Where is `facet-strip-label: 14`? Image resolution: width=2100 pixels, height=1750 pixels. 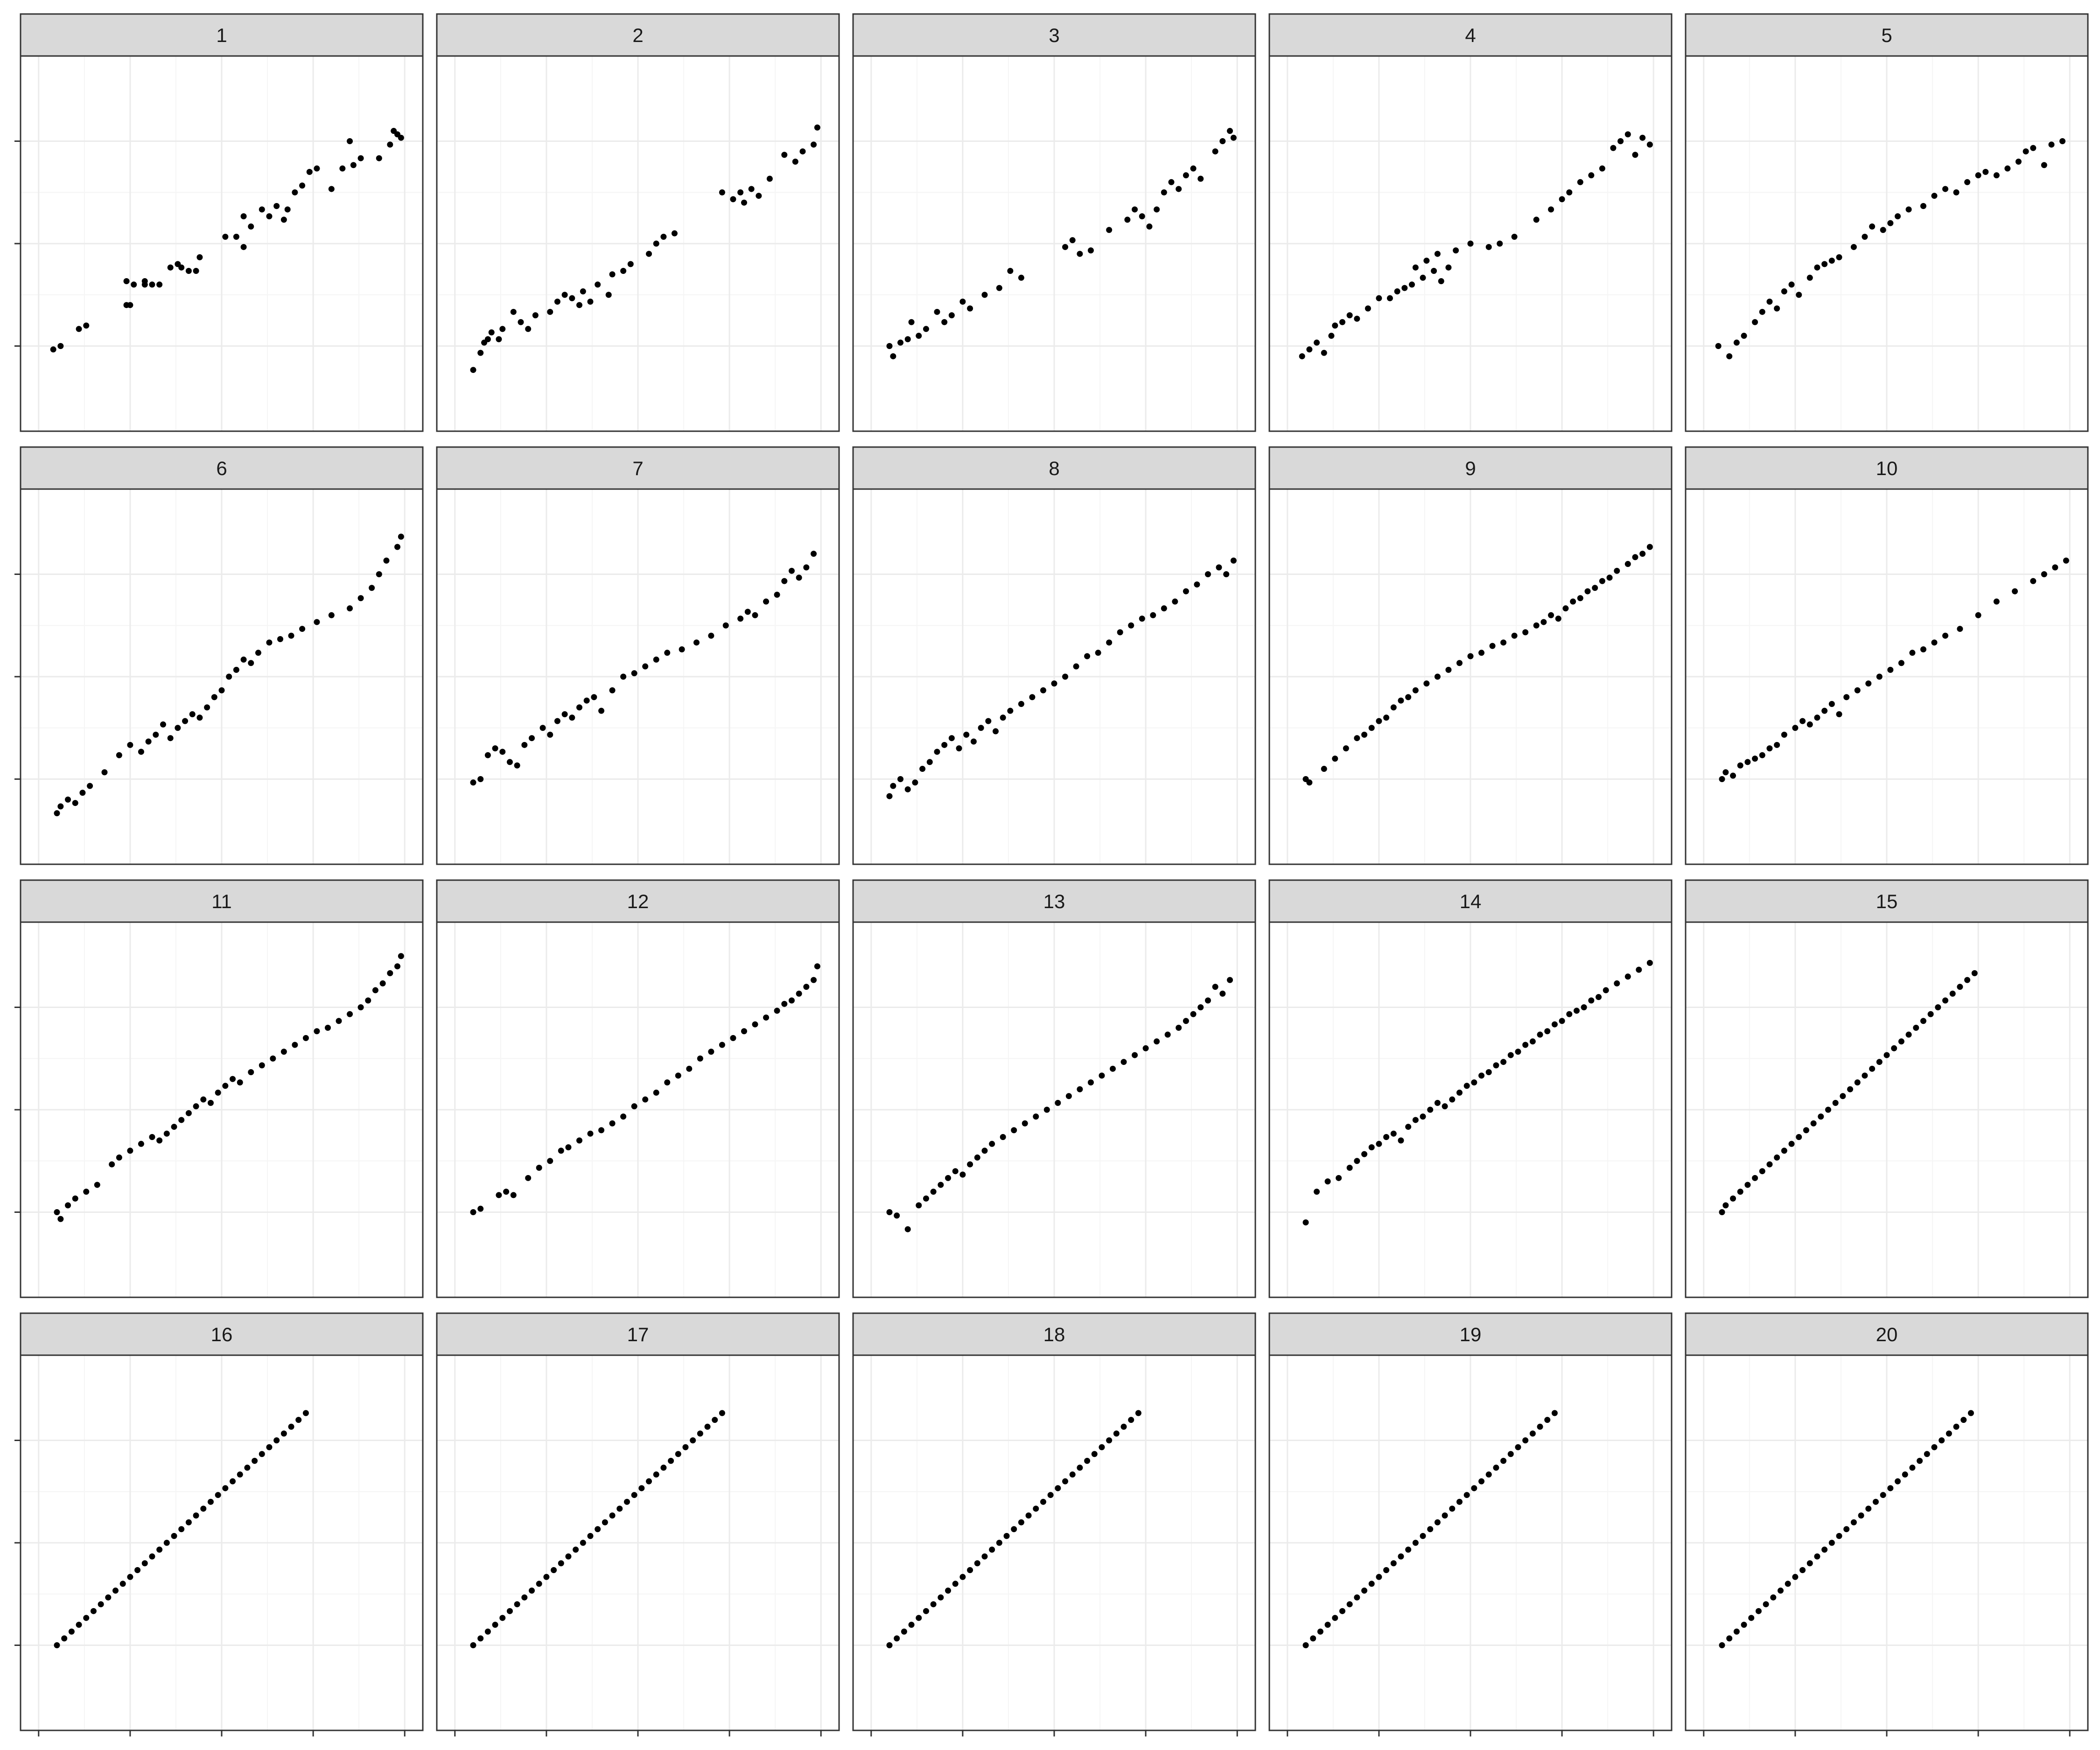 facet-strip-label: 14 is located at coordinates (1471, 901).